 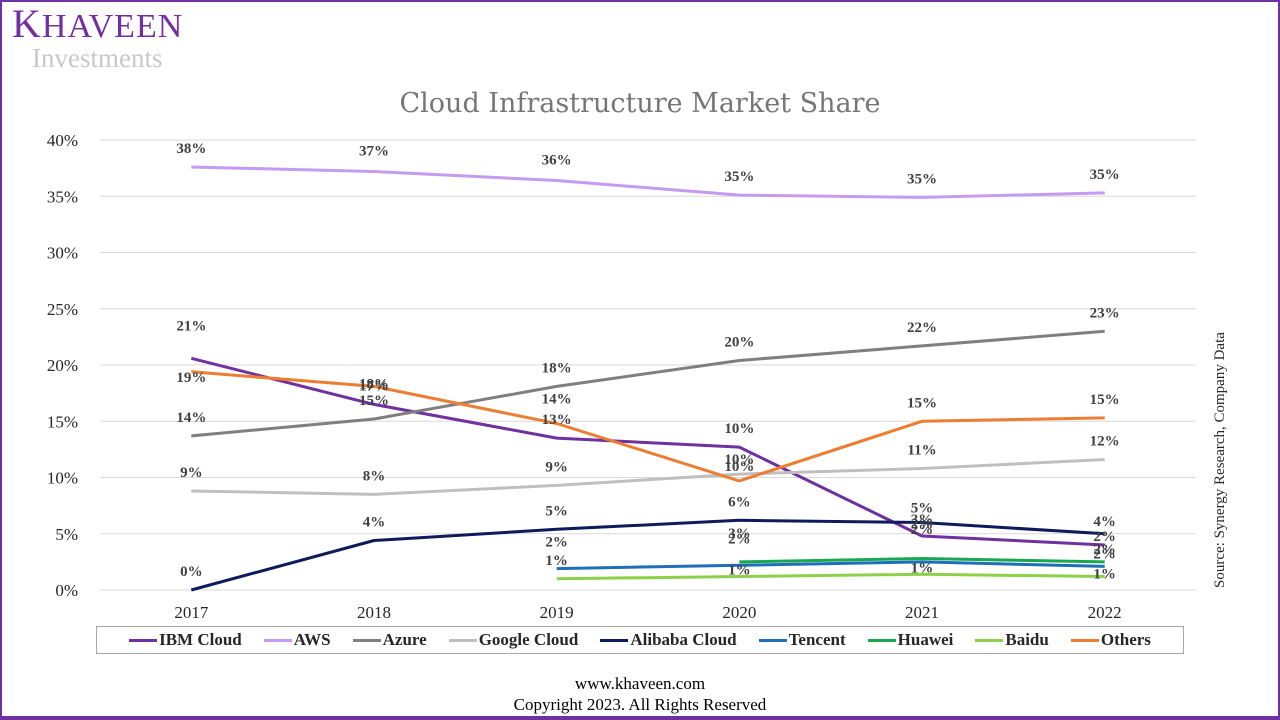 I want to click on data-label: 3%, so click(x=739, y=534).